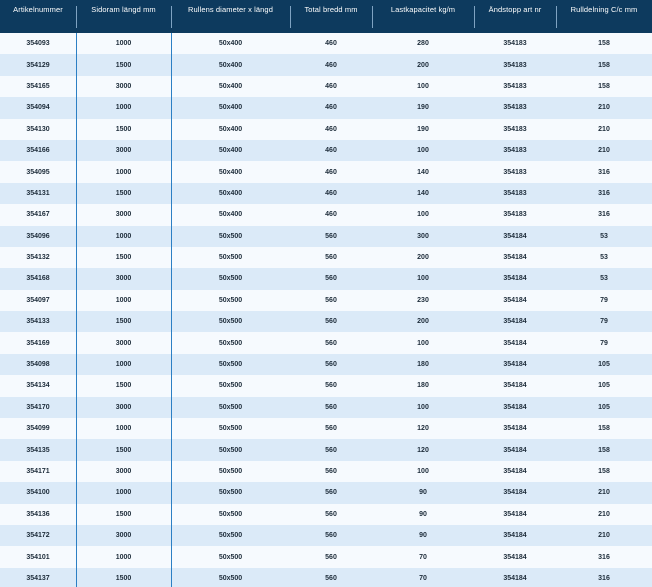  Describe the element at coordinates (604, 16) in the screenshot. I see `header-rulldelning: Rulldelning C/c mm` at that location.